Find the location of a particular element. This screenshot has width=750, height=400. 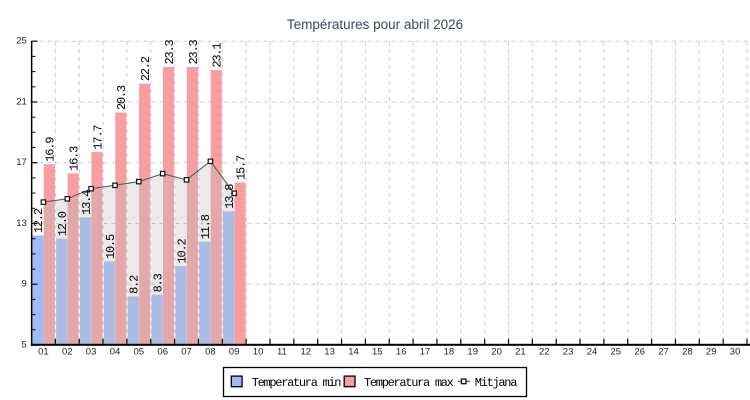

svg-text: 30 is located at coordinates (735, 352).